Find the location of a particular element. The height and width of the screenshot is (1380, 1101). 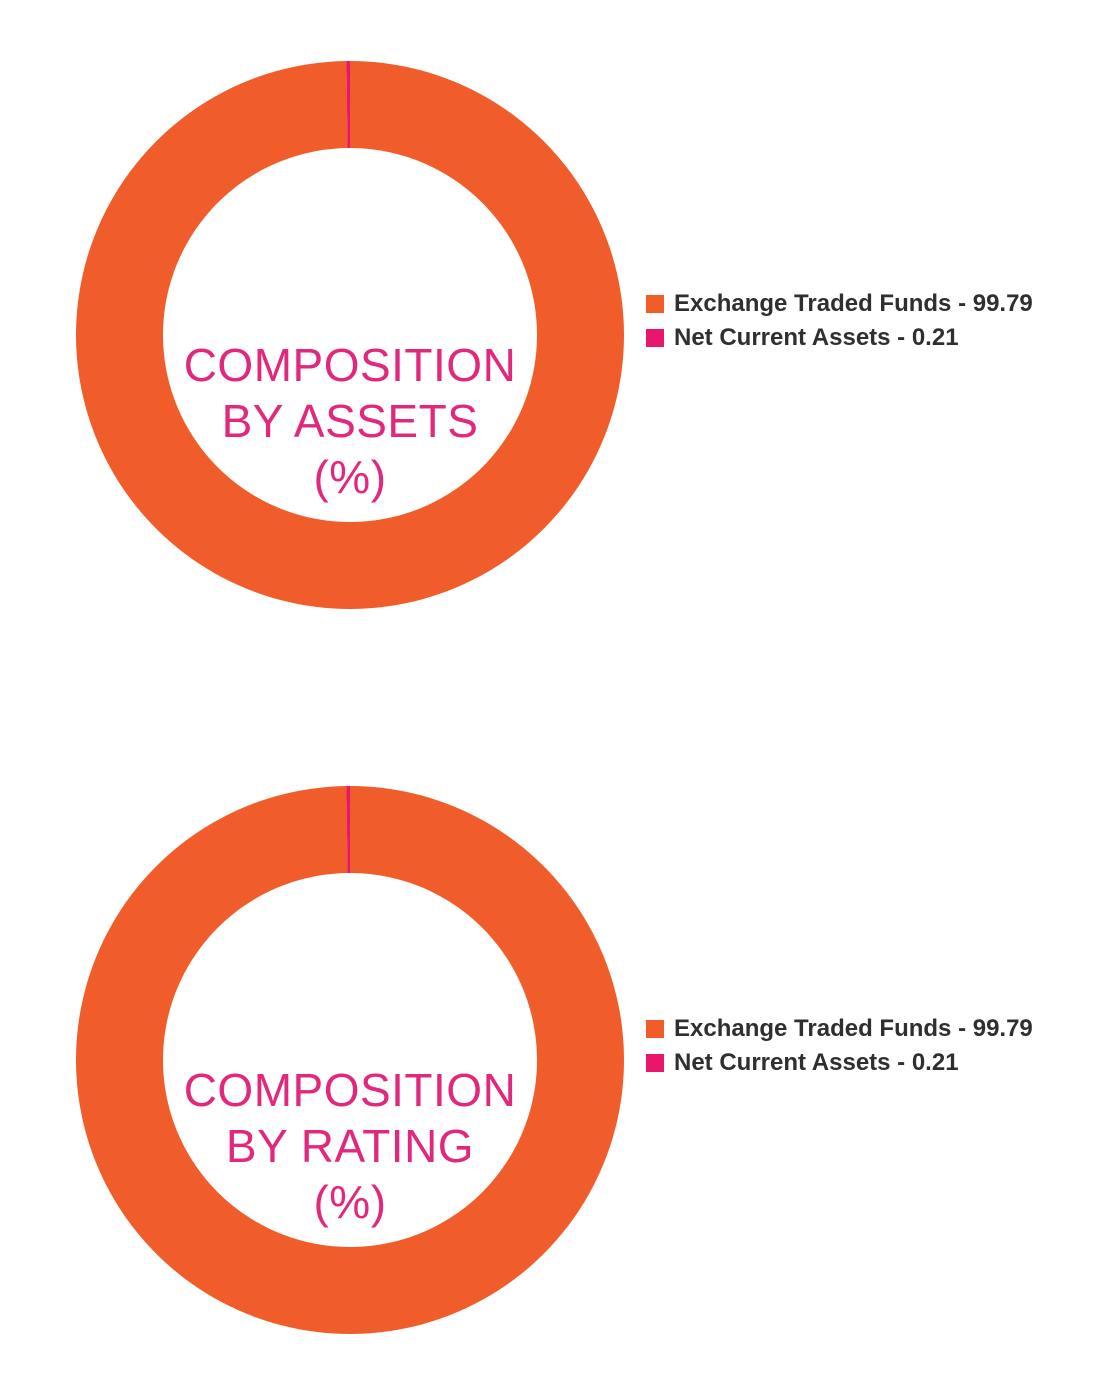

assets-legend-item-nca: Net Current Assets - 0.21 is located at coordinates (839, 338).